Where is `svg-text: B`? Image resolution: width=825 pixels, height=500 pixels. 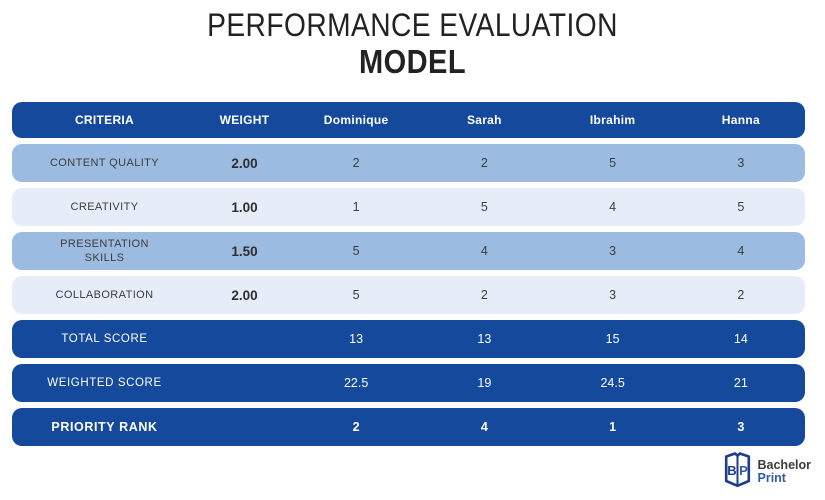
svg-text: B is located at coordinates (731, 470).